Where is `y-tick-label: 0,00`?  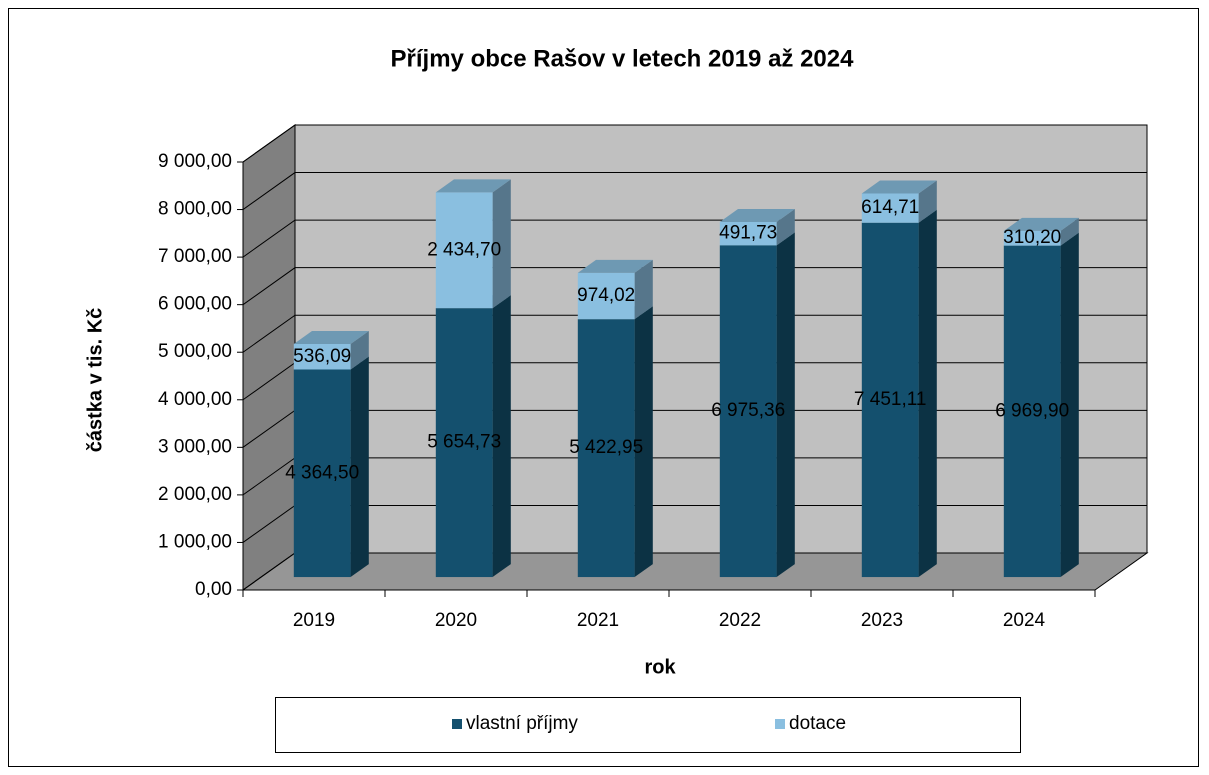 y-tick-label: 0,00 is located at coordinates (213, 589).